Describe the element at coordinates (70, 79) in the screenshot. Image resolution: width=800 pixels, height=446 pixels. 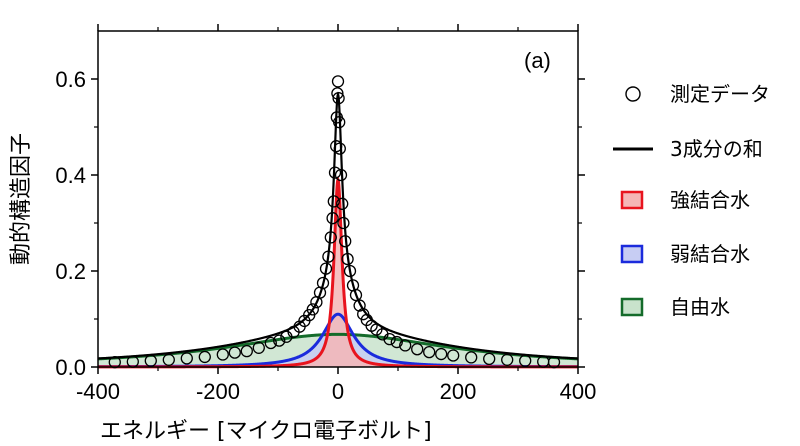
I see `y-tick-label: 0.6` at that location.